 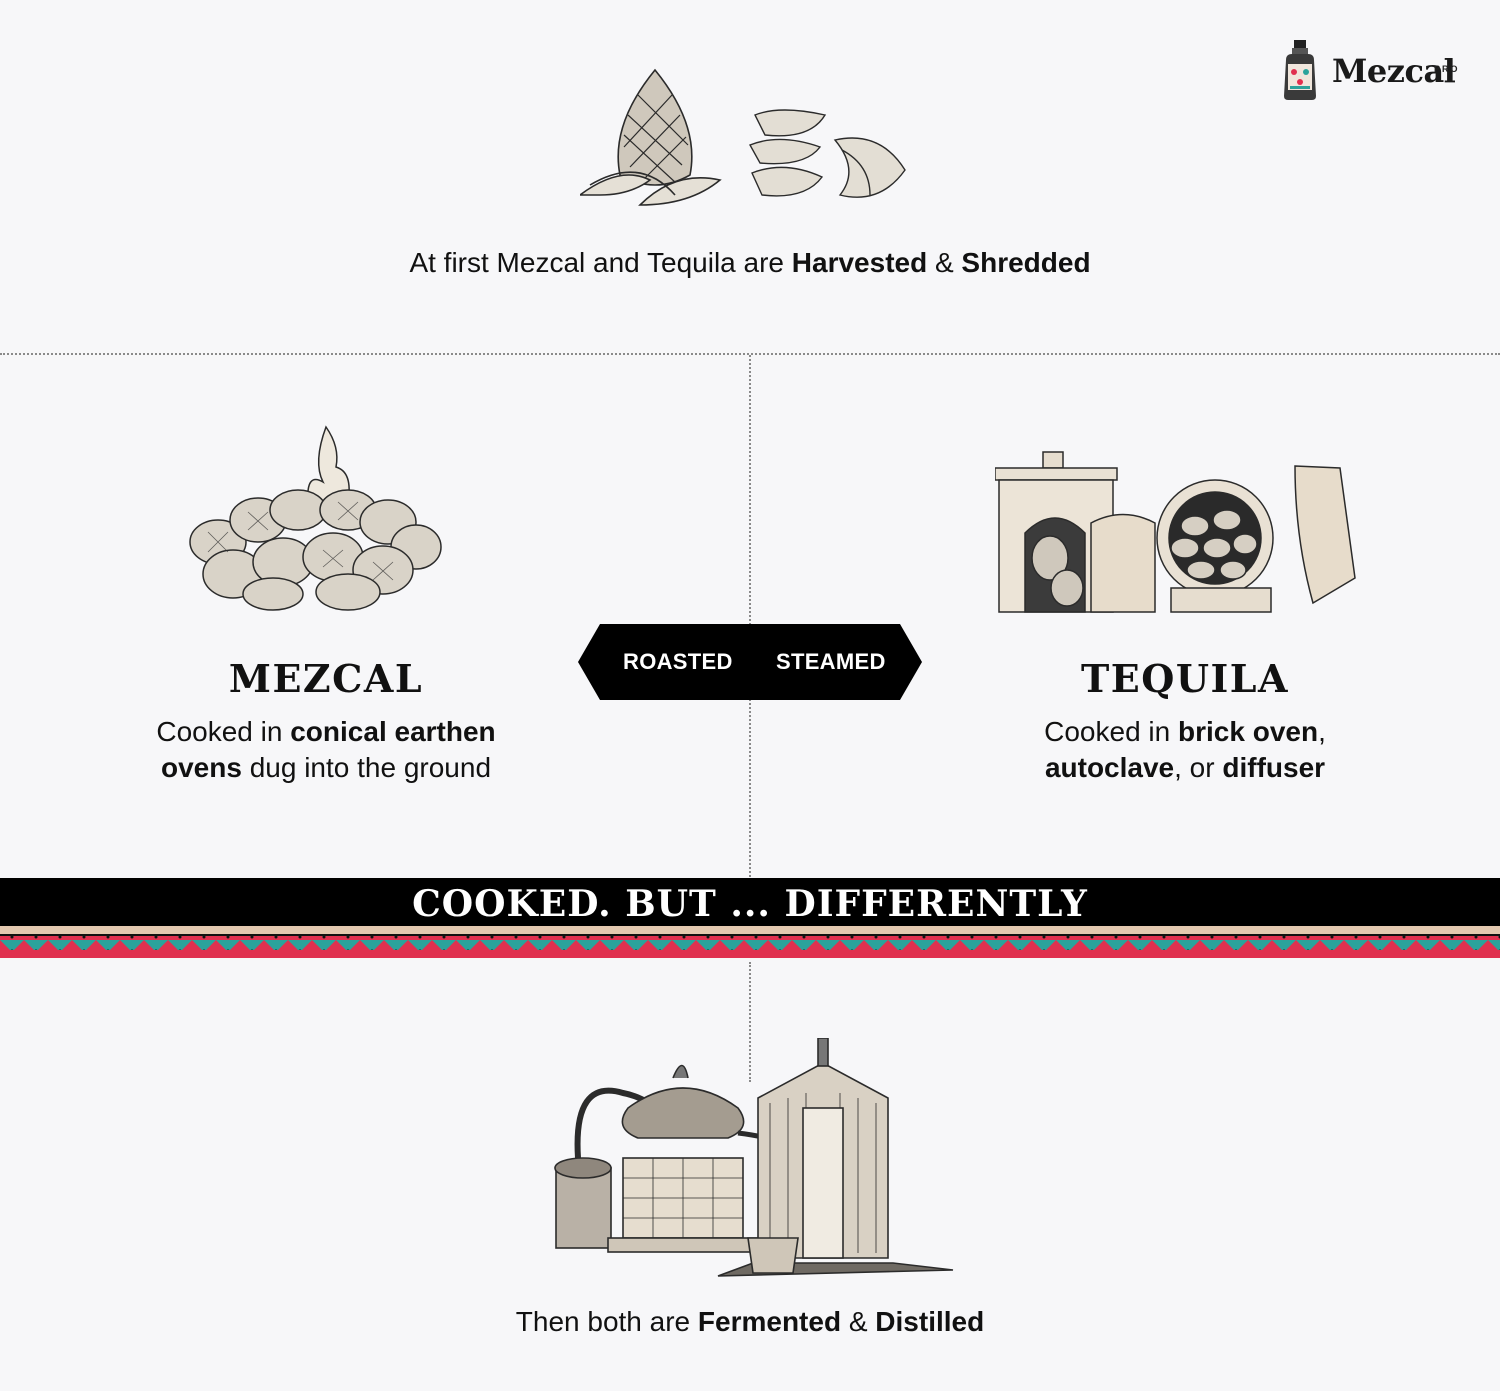 I want to click on top-caption-amp: &, so click(x=944, y=262).